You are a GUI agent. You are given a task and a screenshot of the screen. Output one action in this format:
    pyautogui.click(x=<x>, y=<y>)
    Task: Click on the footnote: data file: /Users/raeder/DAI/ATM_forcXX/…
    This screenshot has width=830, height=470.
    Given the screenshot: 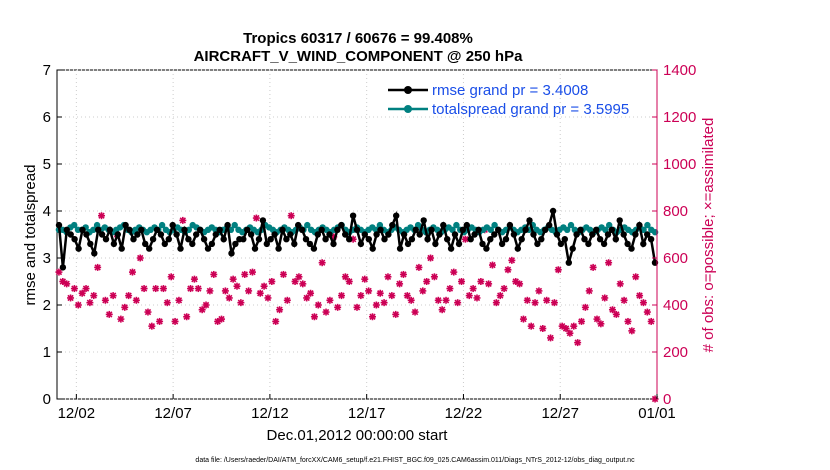 What is the action you would take?
    pyautogui.click(x=415, y=460)
    